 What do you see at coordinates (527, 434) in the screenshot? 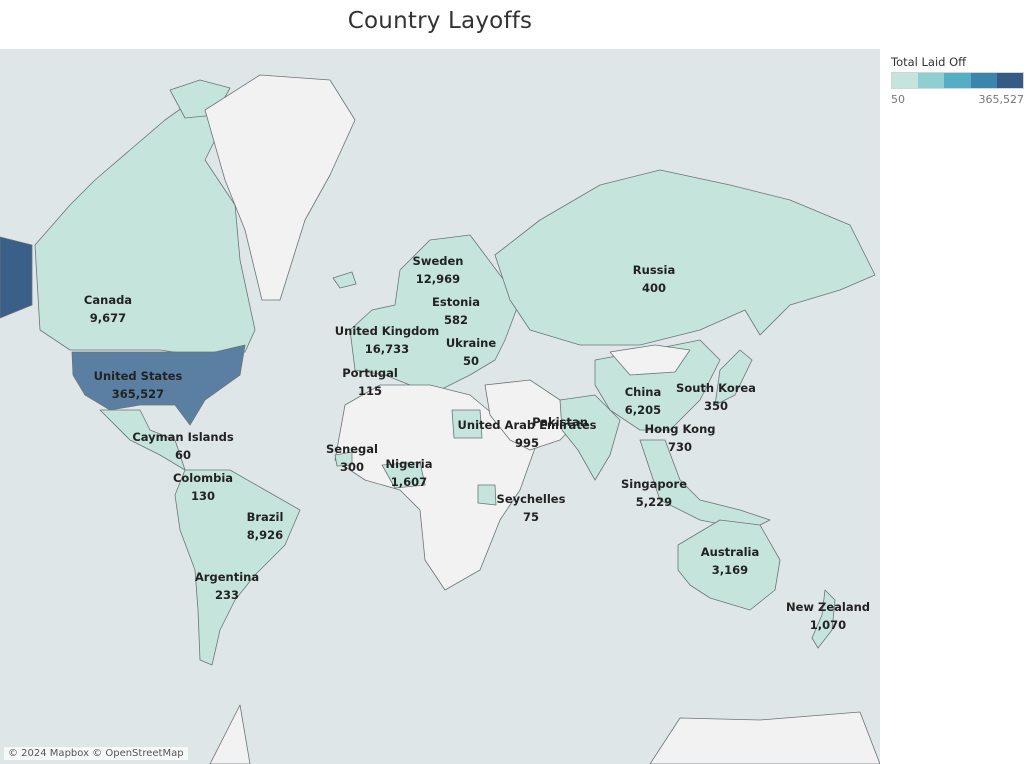
I see `country-label: United Arab Emirates 995` at bounding box center [527, 434].